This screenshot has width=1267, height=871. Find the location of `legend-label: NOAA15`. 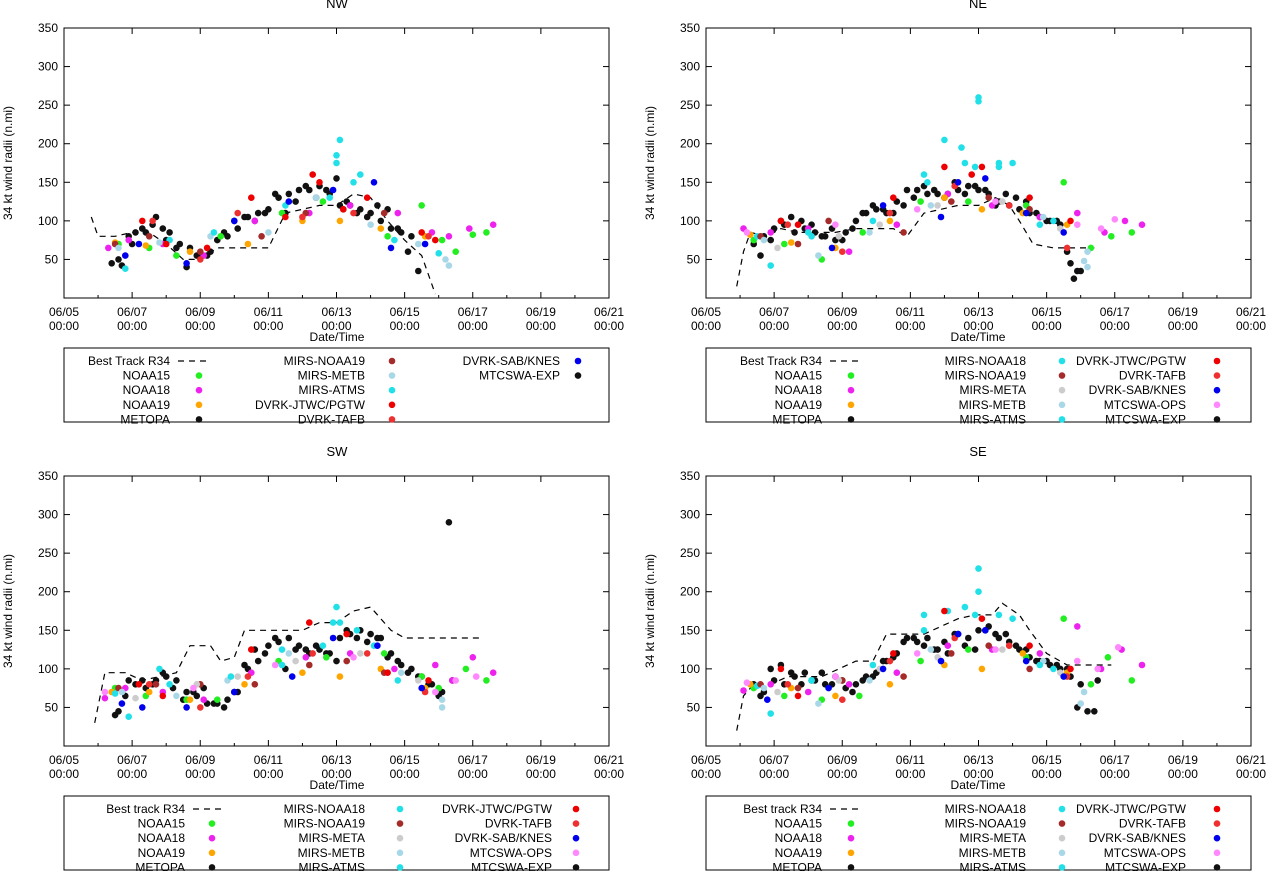

legend-label: NOAA15 is located at coordinates (799, 824).